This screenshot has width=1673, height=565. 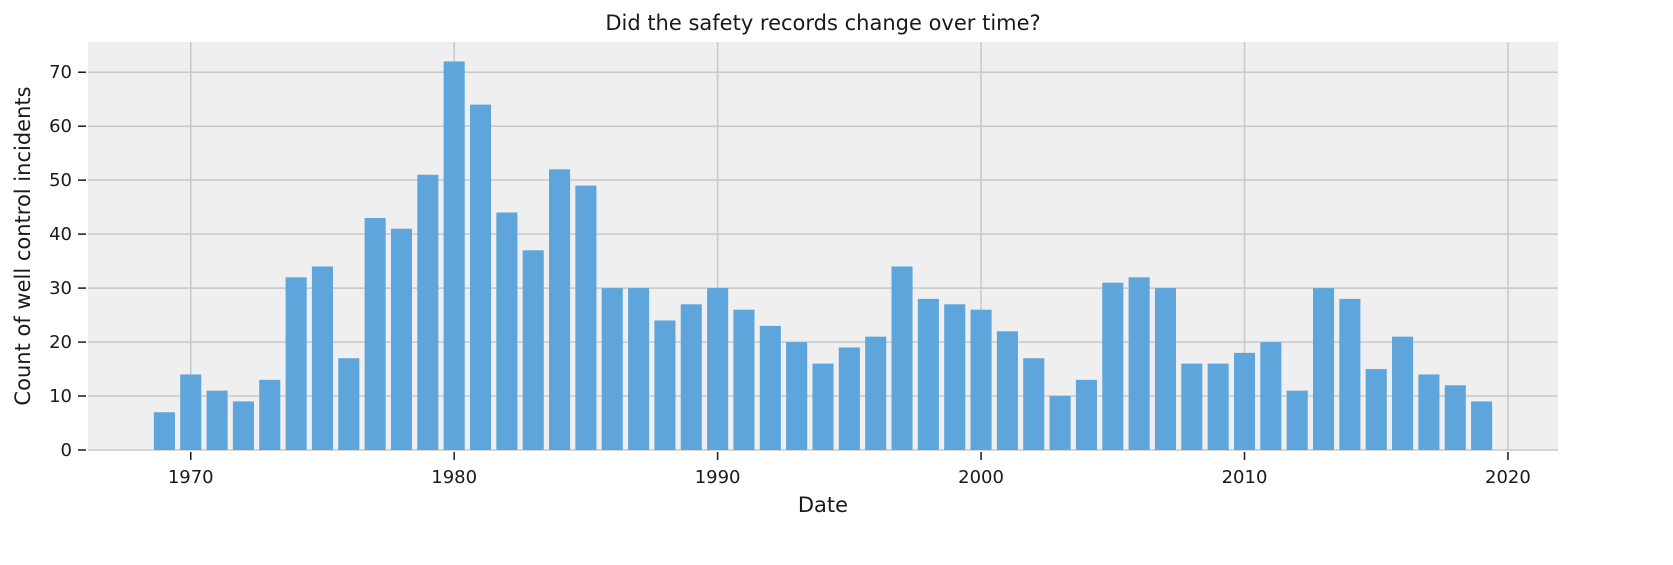 What do you see at coordinates (744, 379) in the screenshot?
I see `bar-1991` at bounding box center [744, 379].